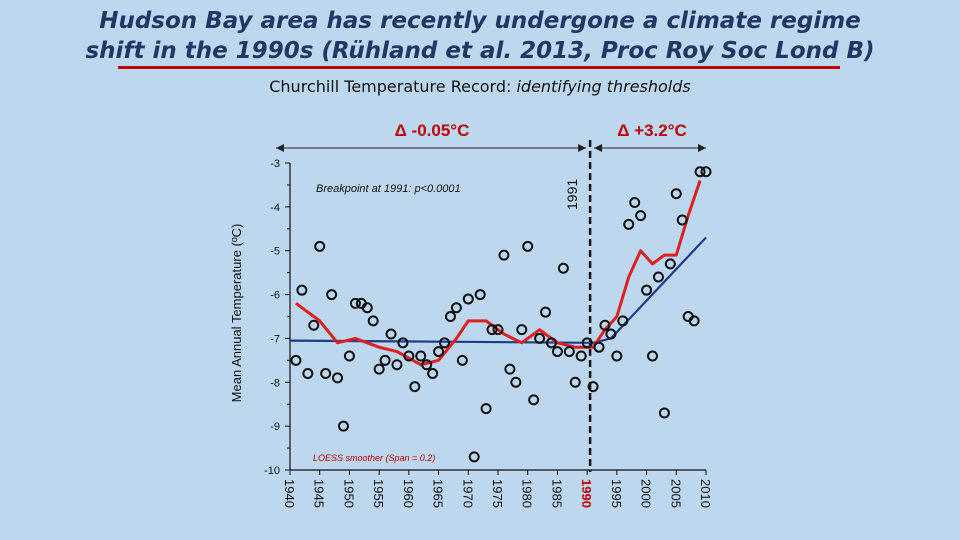 This screenshot has width=960, height=540. I want to click on x-tick-label: 1995, so click(616, 493).